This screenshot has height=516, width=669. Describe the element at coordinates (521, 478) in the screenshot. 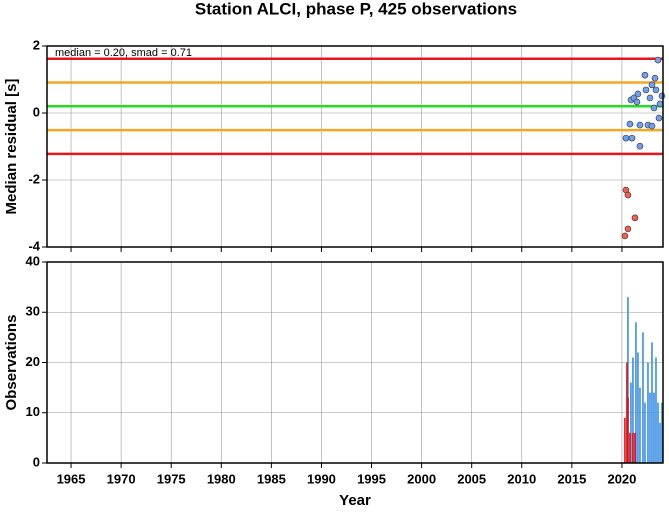

I see `x-tick-label: 2010` at that location.